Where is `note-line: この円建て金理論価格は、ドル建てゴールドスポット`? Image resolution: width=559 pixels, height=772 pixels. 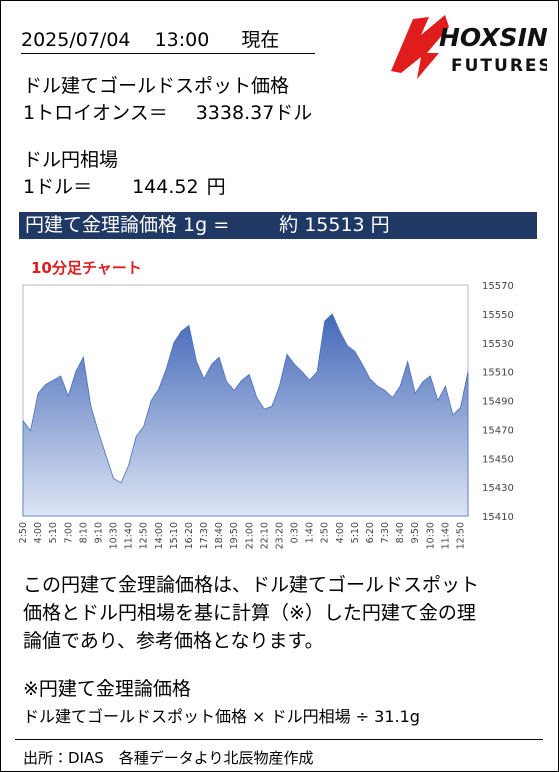
note-line: この円建て金理論価格は、ドル建てゴールドスポット is located at coordinates (251, 585).